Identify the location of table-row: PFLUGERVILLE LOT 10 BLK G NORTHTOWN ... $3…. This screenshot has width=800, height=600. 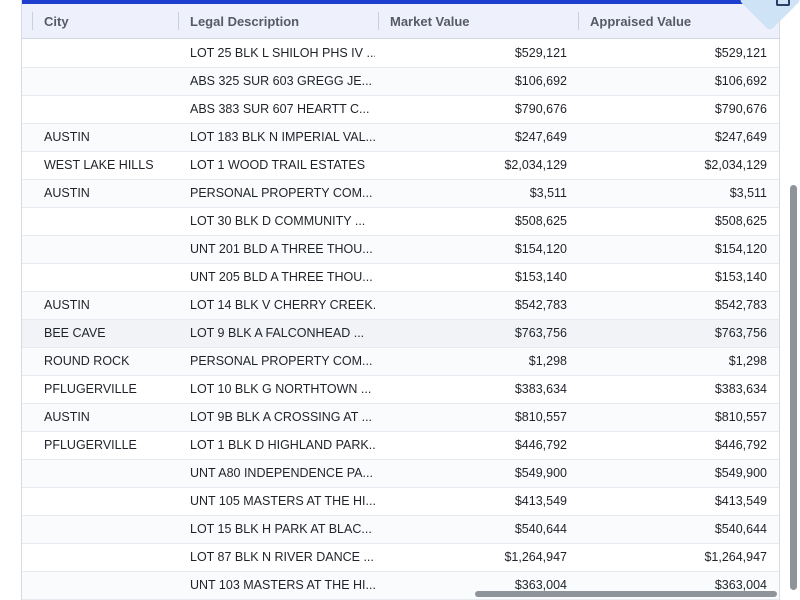
(400, 390).